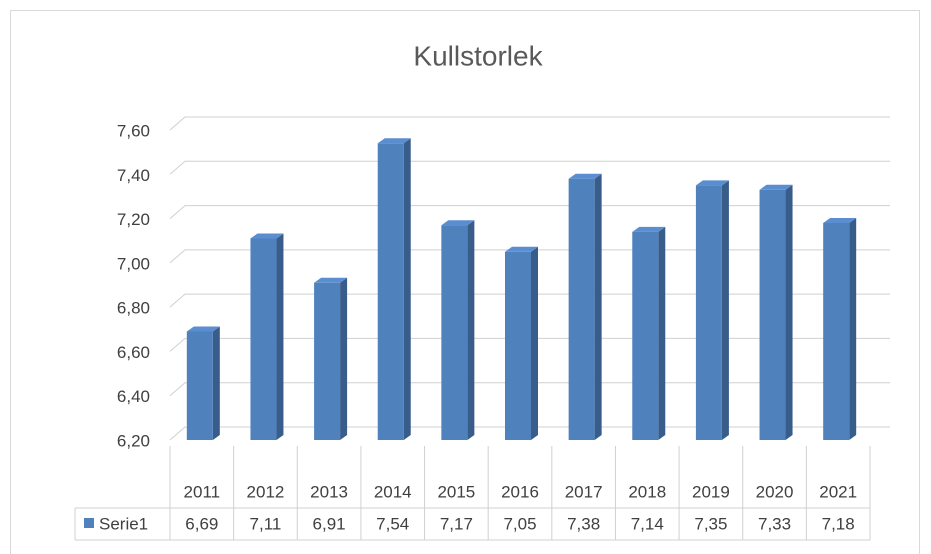 This screenshot has height=554, width=931. What do you see at coordinates (583, 523) in the screenshot?
I see `data-table-value: 7,38` at bounding box center [583, 523].